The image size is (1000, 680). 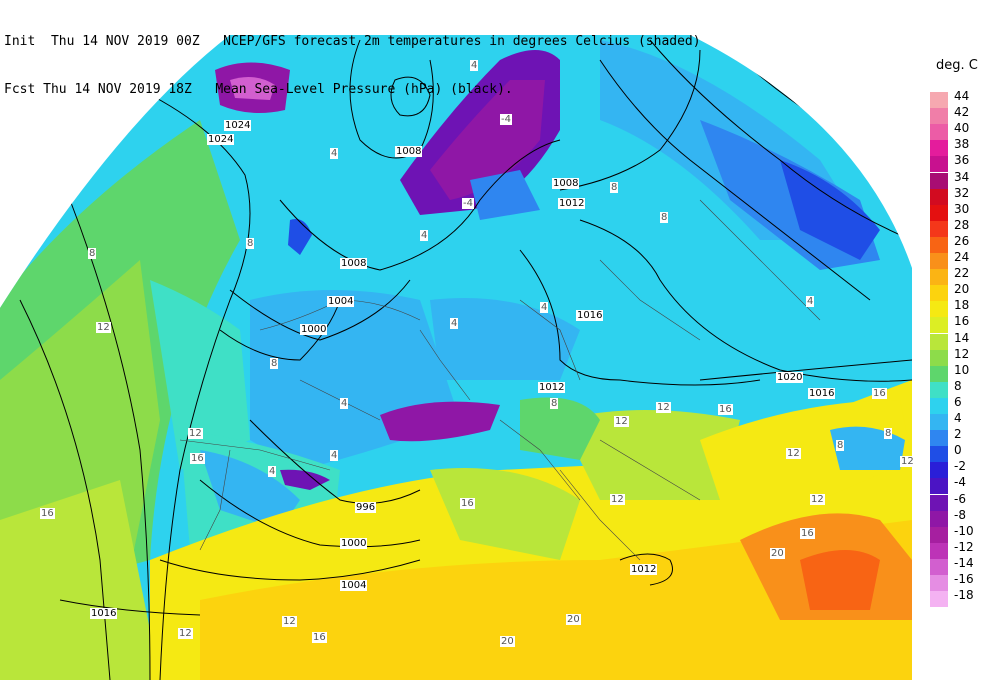 What do you see at coordinates (962, 144) in the screenshot?
I see `legend-label: 38` at bounding box center [962, 144].